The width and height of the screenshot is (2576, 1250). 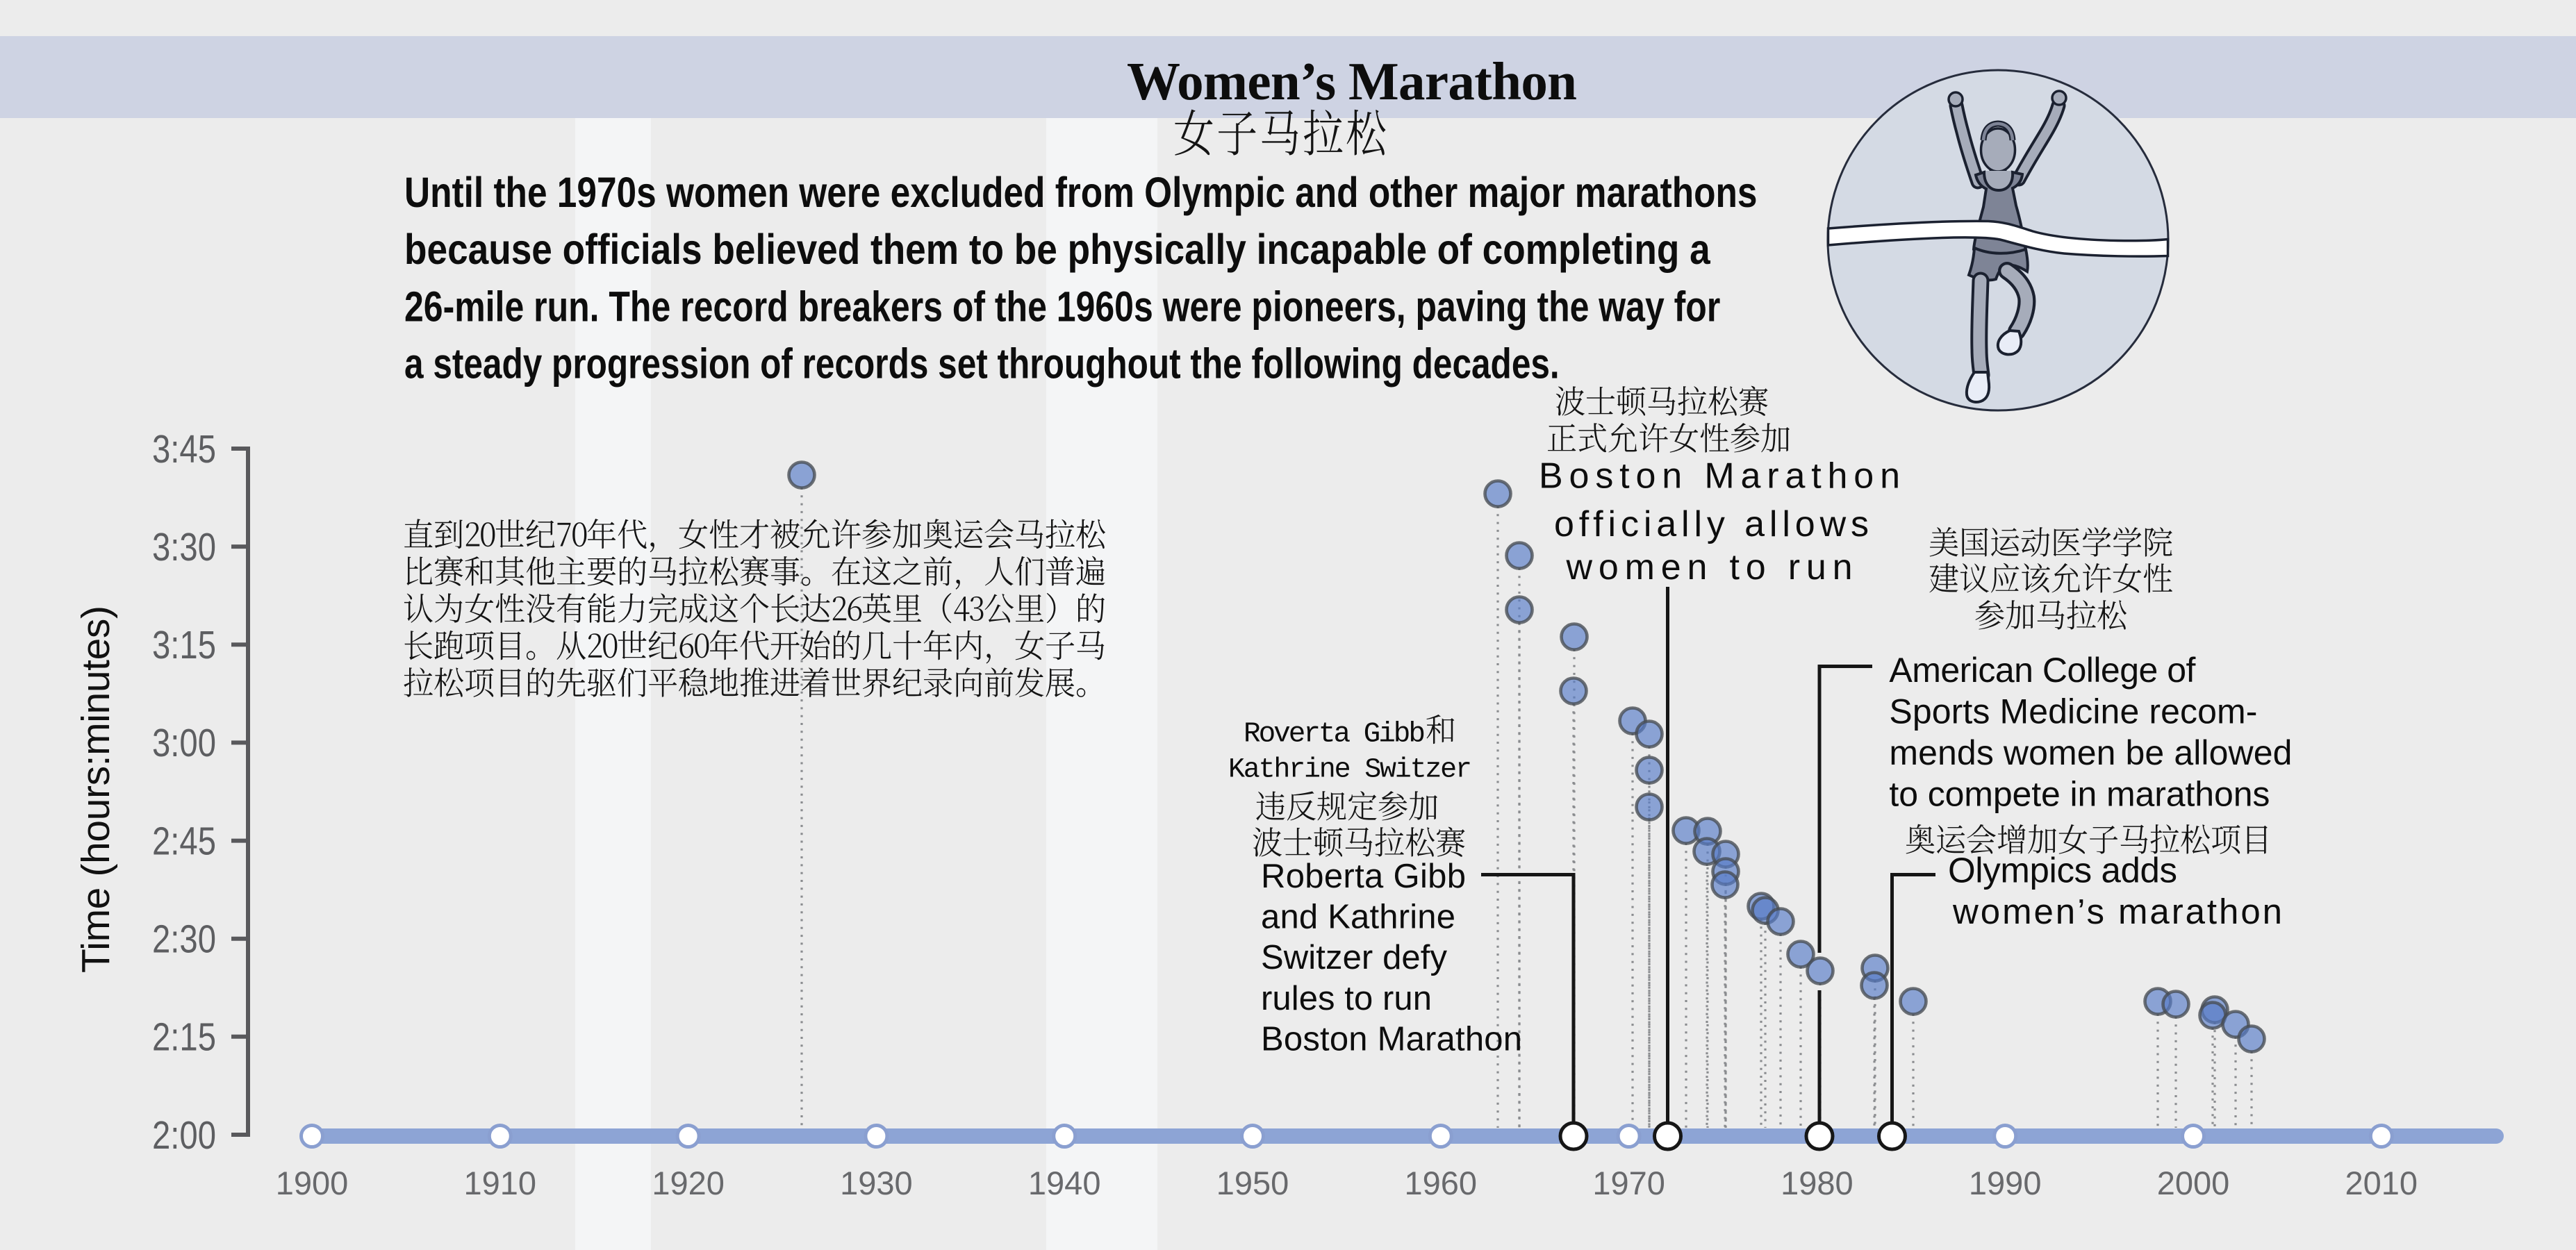 What do you see at coordinates (184, 547) in the screenshot?
I see `svg-text: 3:30` at bounding box center [184, 547].